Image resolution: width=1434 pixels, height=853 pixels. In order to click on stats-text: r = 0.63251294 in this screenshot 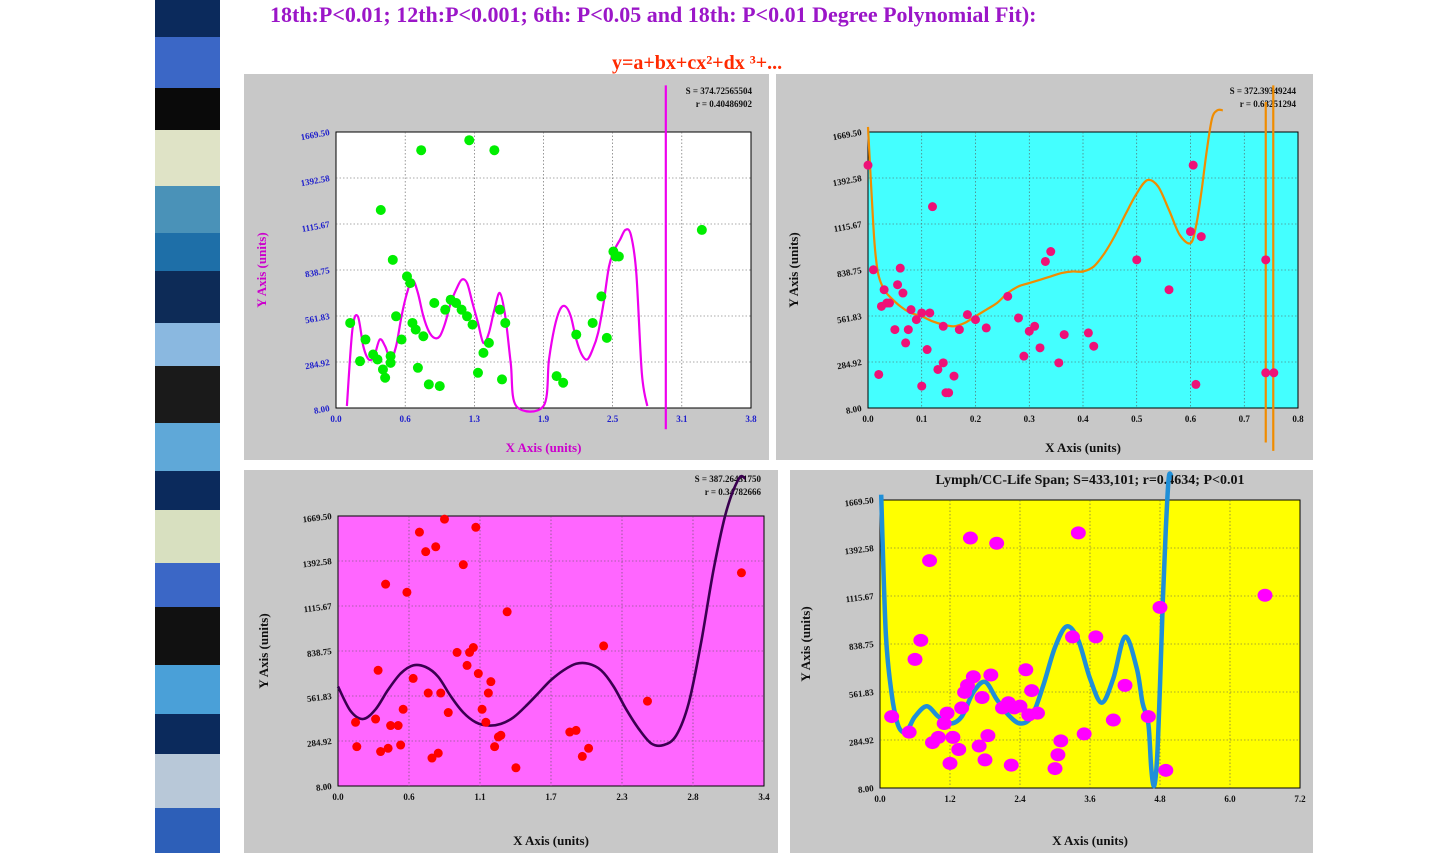, I will do `click(1268, 104)`.